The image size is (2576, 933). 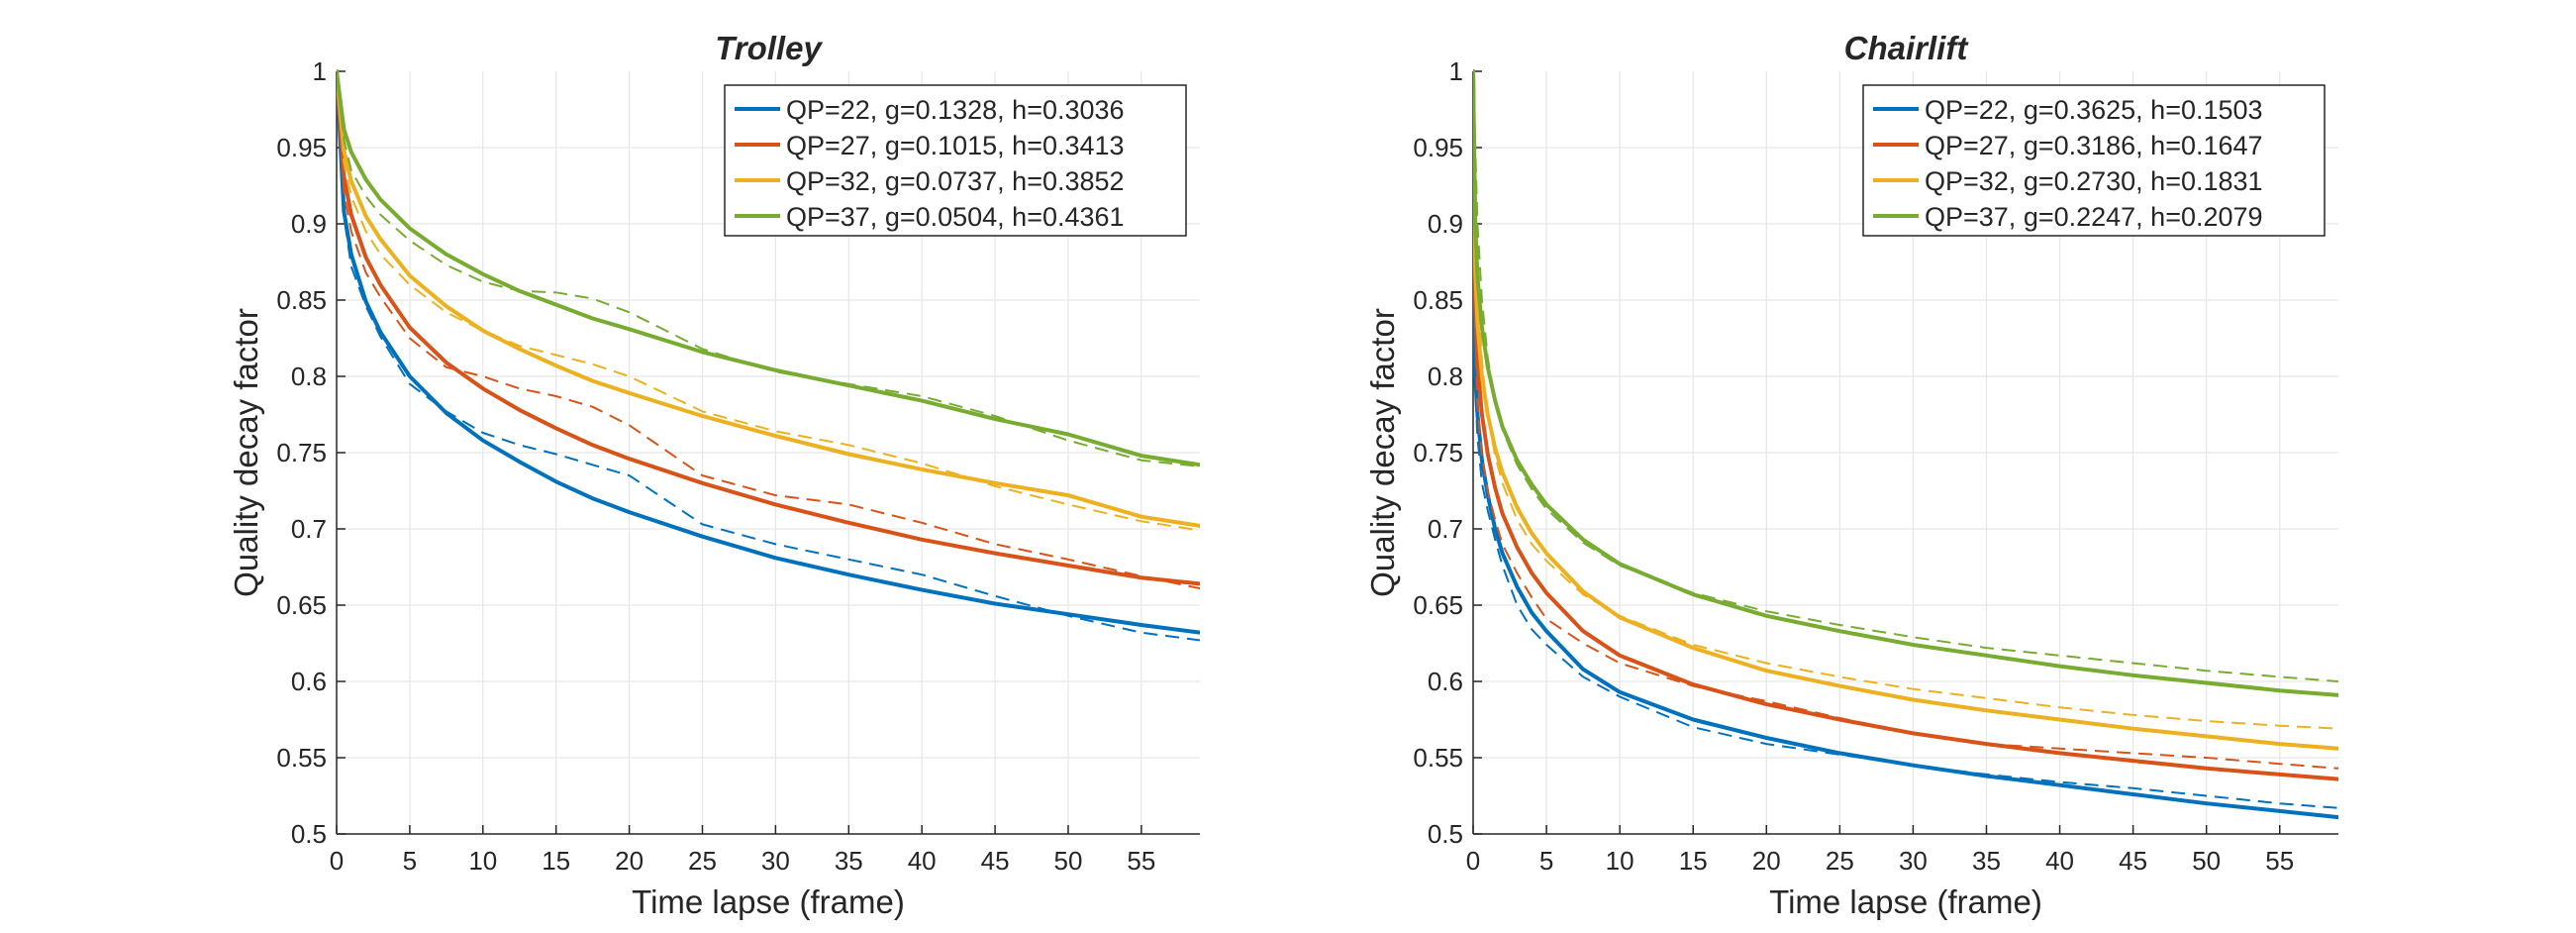 I want to click on legend-entry-3: QP=32, g=0.2730, h=0.1831, so click(x=2094, y=181).